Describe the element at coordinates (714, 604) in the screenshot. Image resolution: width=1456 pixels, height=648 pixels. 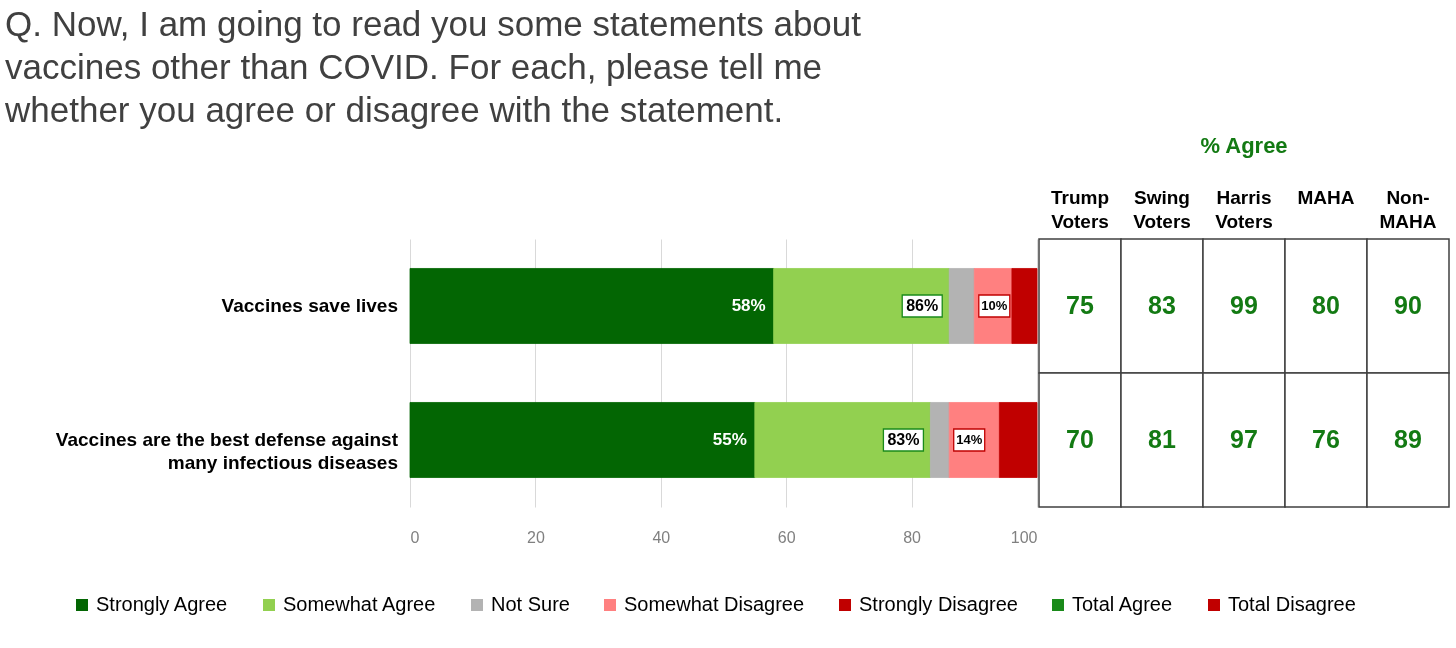
I see `legend-label: Somewhat Disagree` at that location.